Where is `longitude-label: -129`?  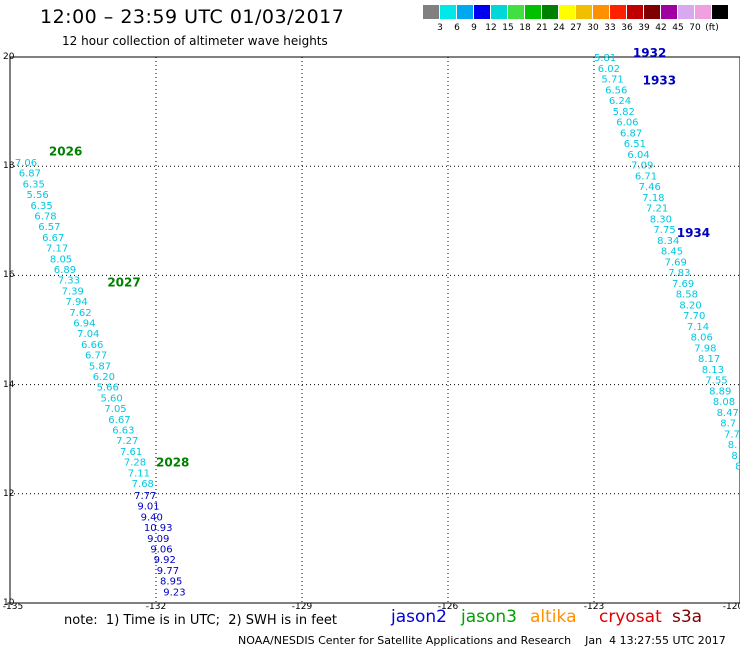
longitude-label: -129 is located at coordinates (302, 607).